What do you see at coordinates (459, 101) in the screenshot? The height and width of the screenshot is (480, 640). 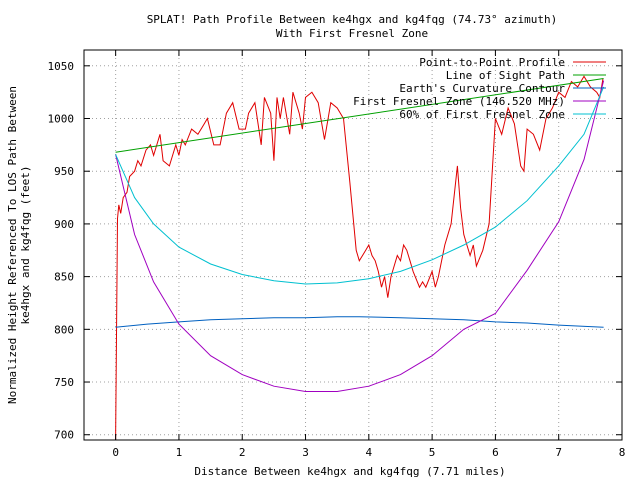 I see `legend-label-3: First Fresnel Zone (146.520 MHz)` at bounding box center [459, 101].